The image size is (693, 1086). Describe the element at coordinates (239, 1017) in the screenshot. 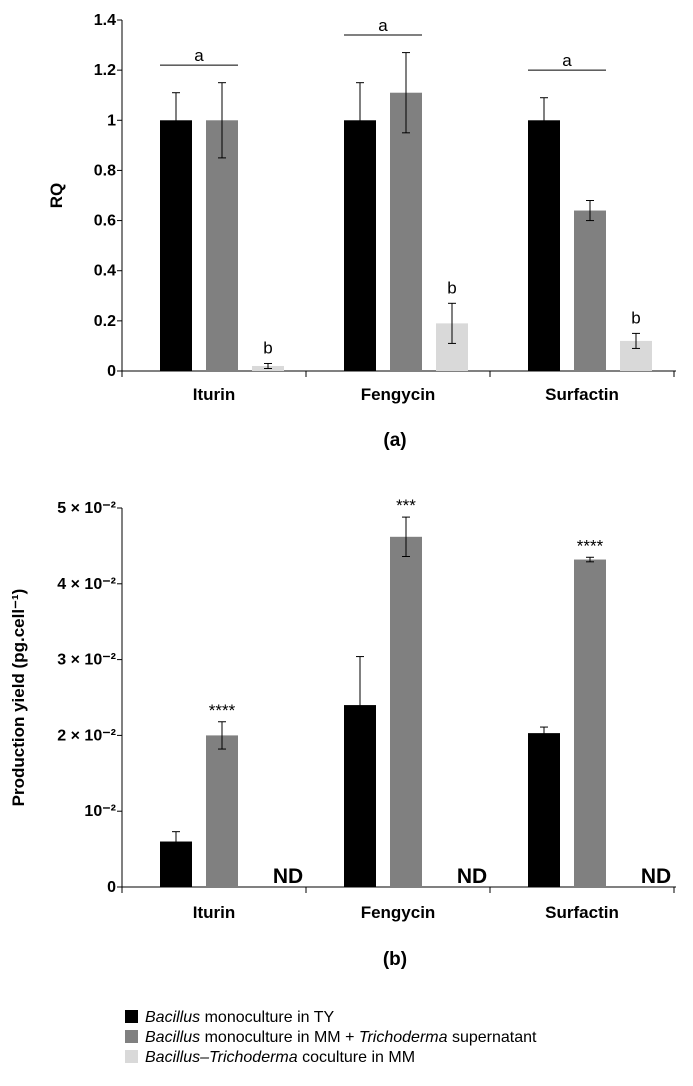

I see `legend-entry: Bacillus monoculture in TY` at that location.